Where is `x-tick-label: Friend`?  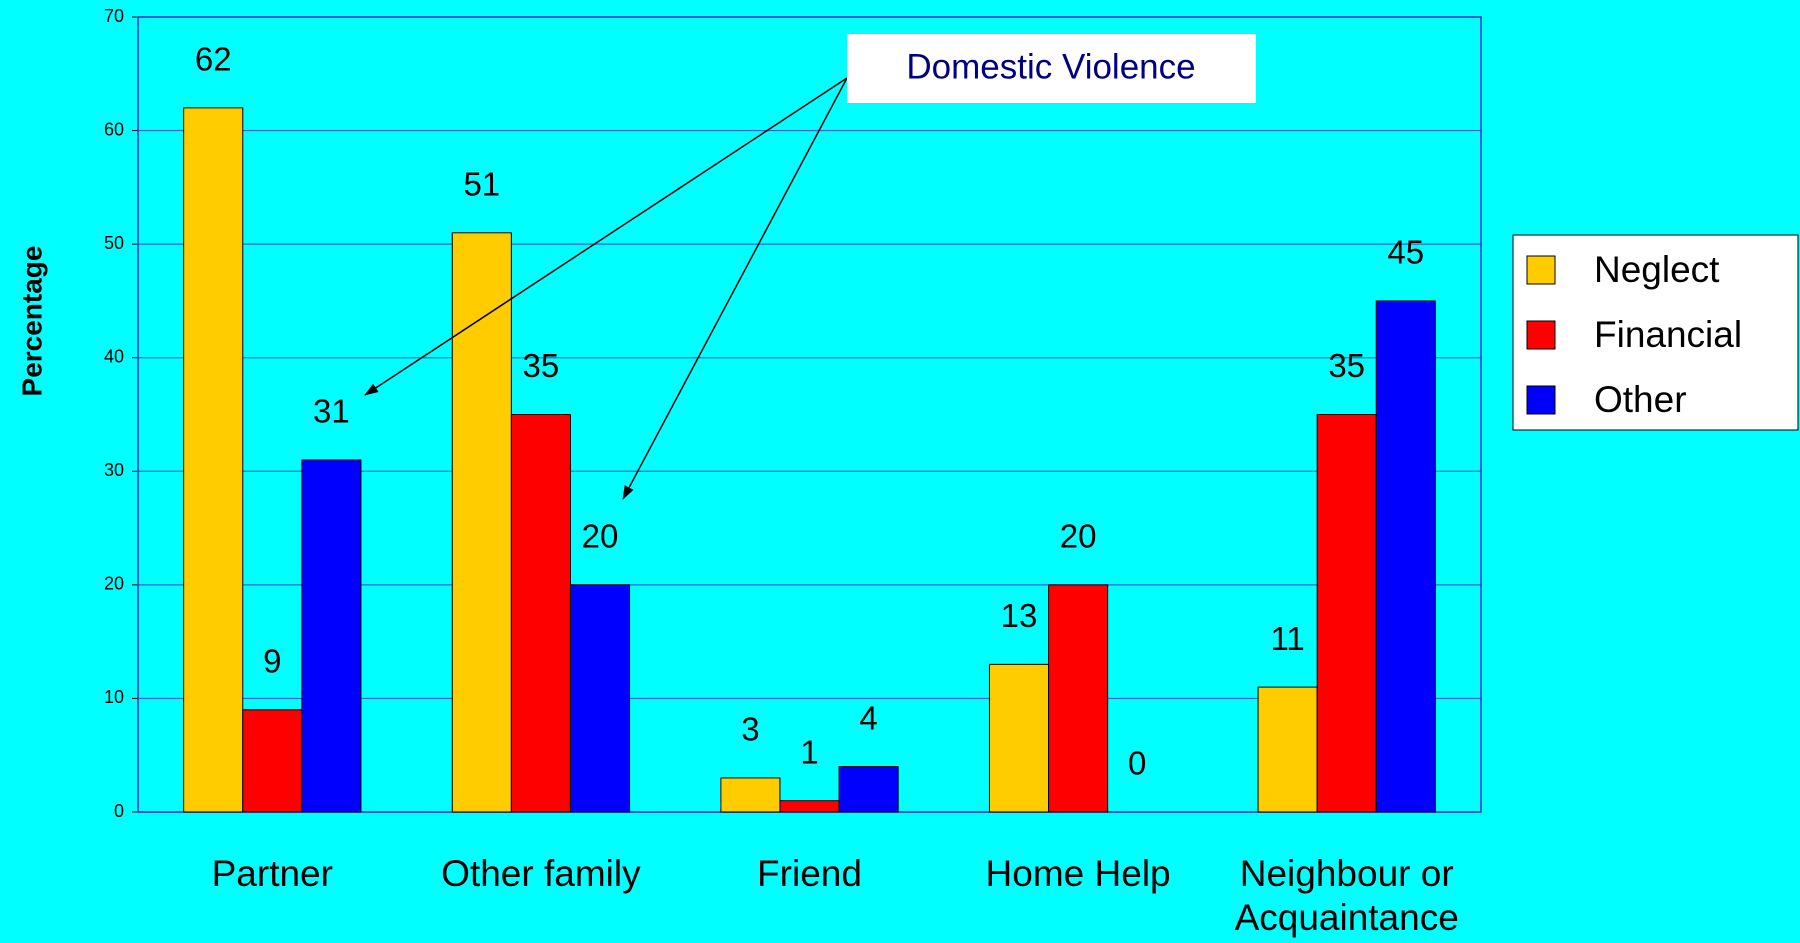
x-tick-label: Friend is located at coordinates (809, 873).